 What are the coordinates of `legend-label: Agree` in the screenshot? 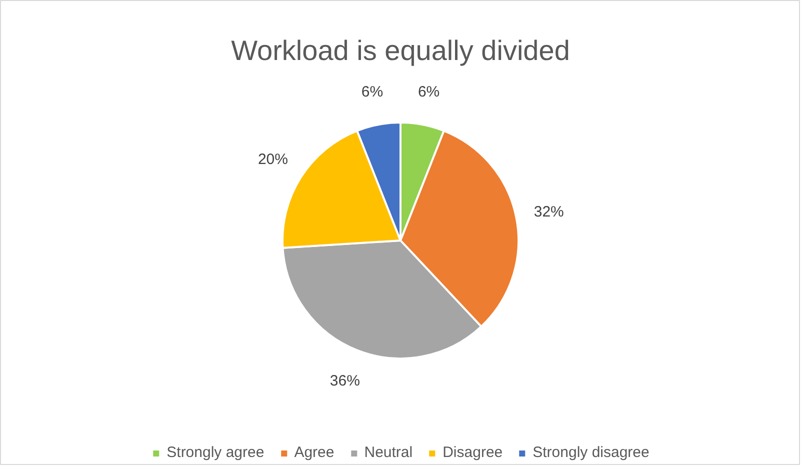 It's located at (314, 452).